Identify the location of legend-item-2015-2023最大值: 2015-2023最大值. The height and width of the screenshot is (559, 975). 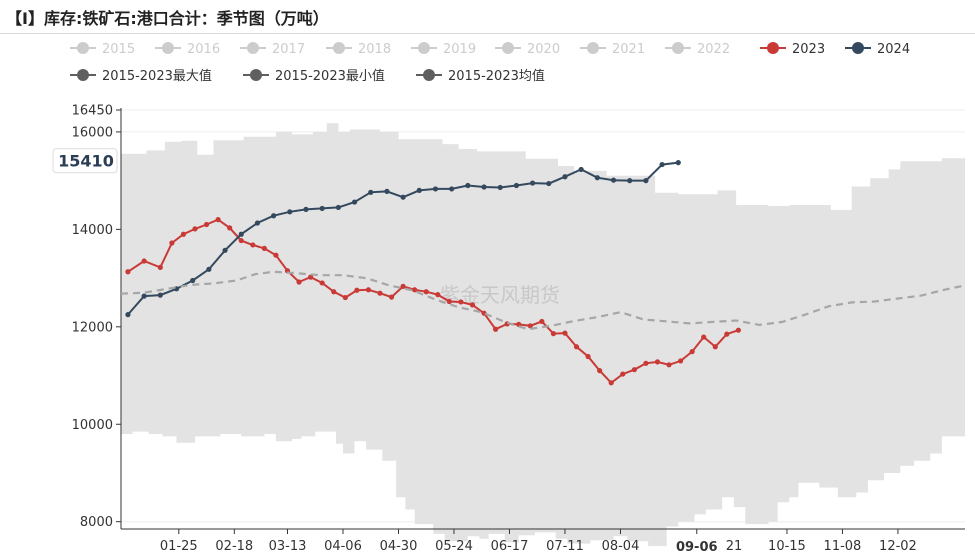
(141, 76).